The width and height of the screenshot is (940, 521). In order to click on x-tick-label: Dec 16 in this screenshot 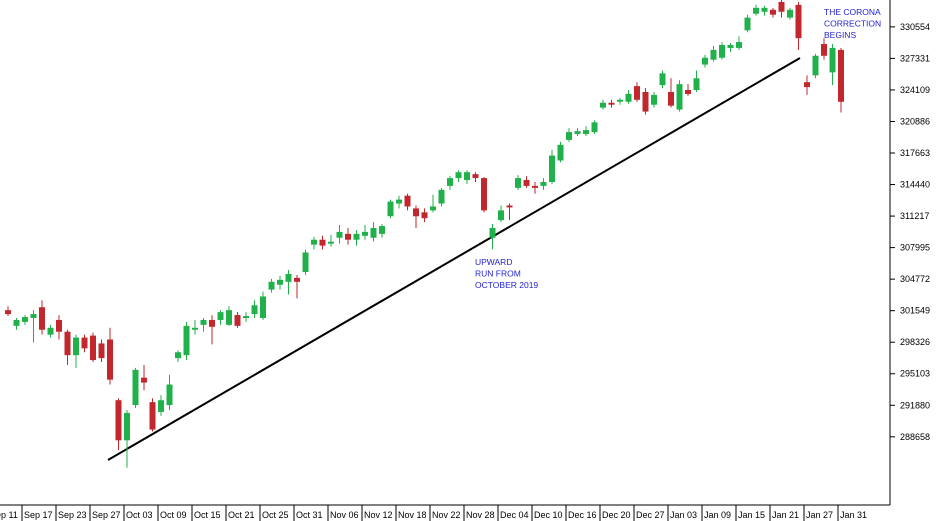, I will do `click(582, 515)`.